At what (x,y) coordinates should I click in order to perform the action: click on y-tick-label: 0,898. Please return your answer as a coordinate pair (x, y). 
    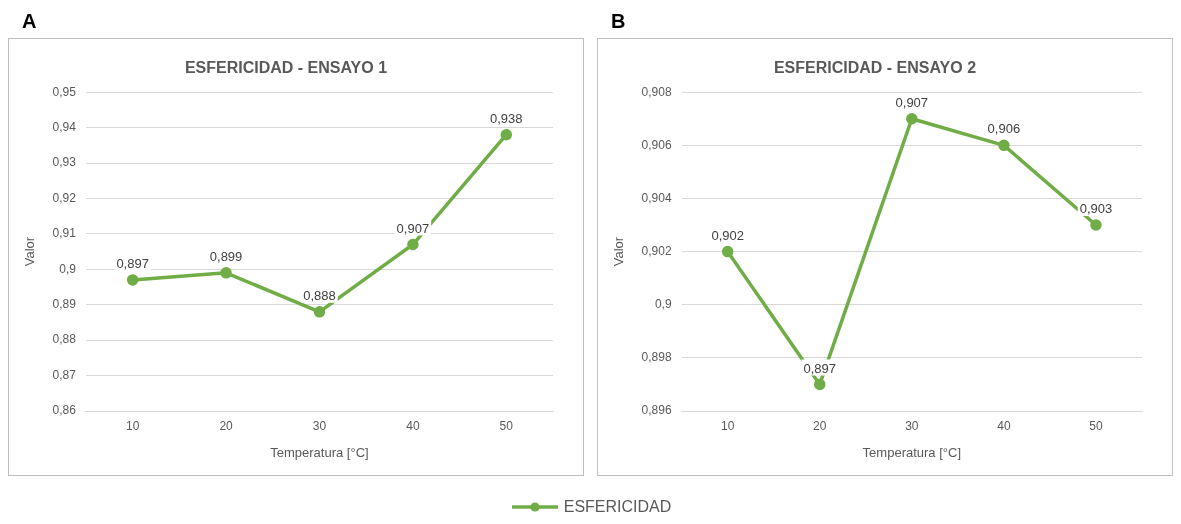
    Looking at the image, I should click on (656, 357).